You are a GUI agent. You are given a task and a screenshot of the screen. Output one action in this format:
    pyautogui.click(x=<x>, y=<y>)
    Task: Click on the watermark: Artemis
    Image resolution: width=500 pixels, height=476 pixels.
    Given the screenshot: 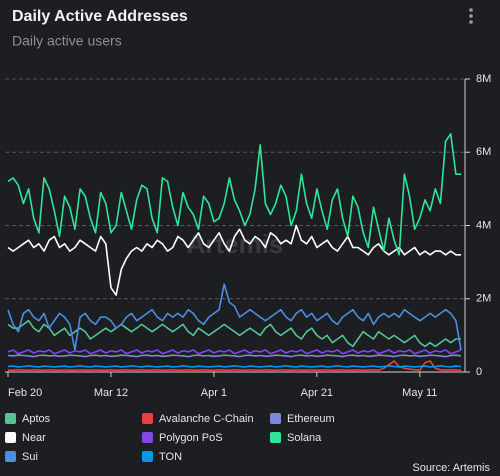 What is the action you would take?
    pyautogui.click(x=235, y=244)
    